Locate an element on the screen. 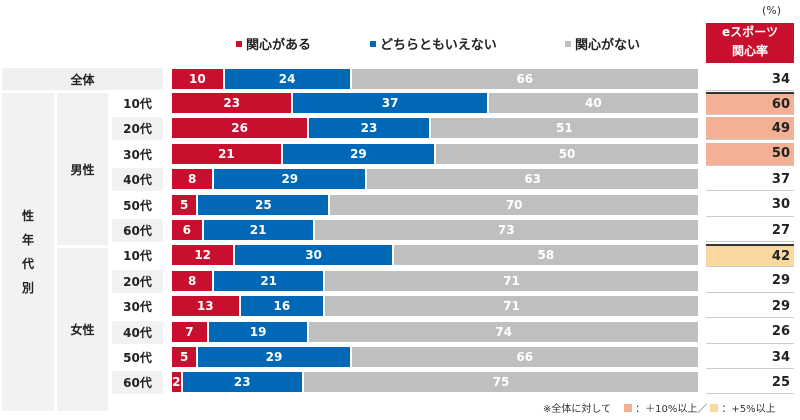 This screenshot has height=420, width=800. side-char: 代 is located at coordinates (27, 264).